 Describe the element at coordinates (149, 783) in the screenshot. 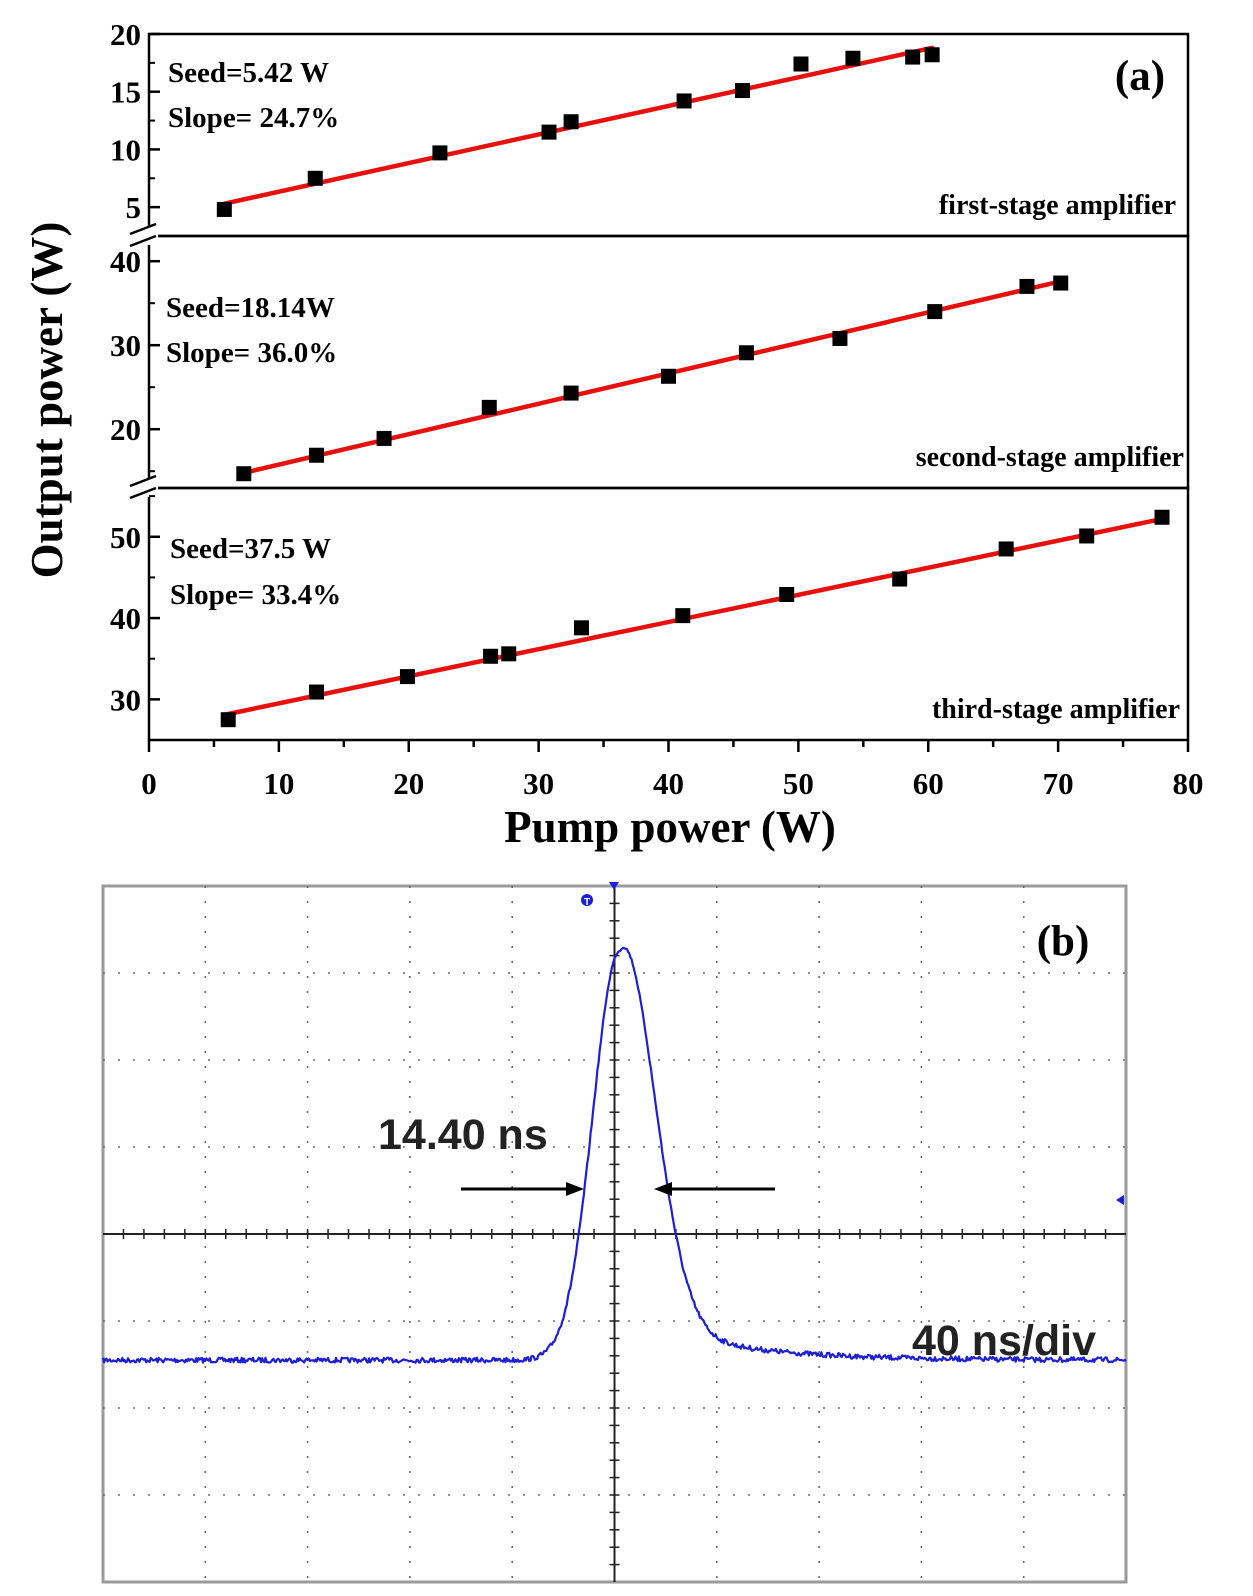

I see `x-tick-label: 0` at that location.